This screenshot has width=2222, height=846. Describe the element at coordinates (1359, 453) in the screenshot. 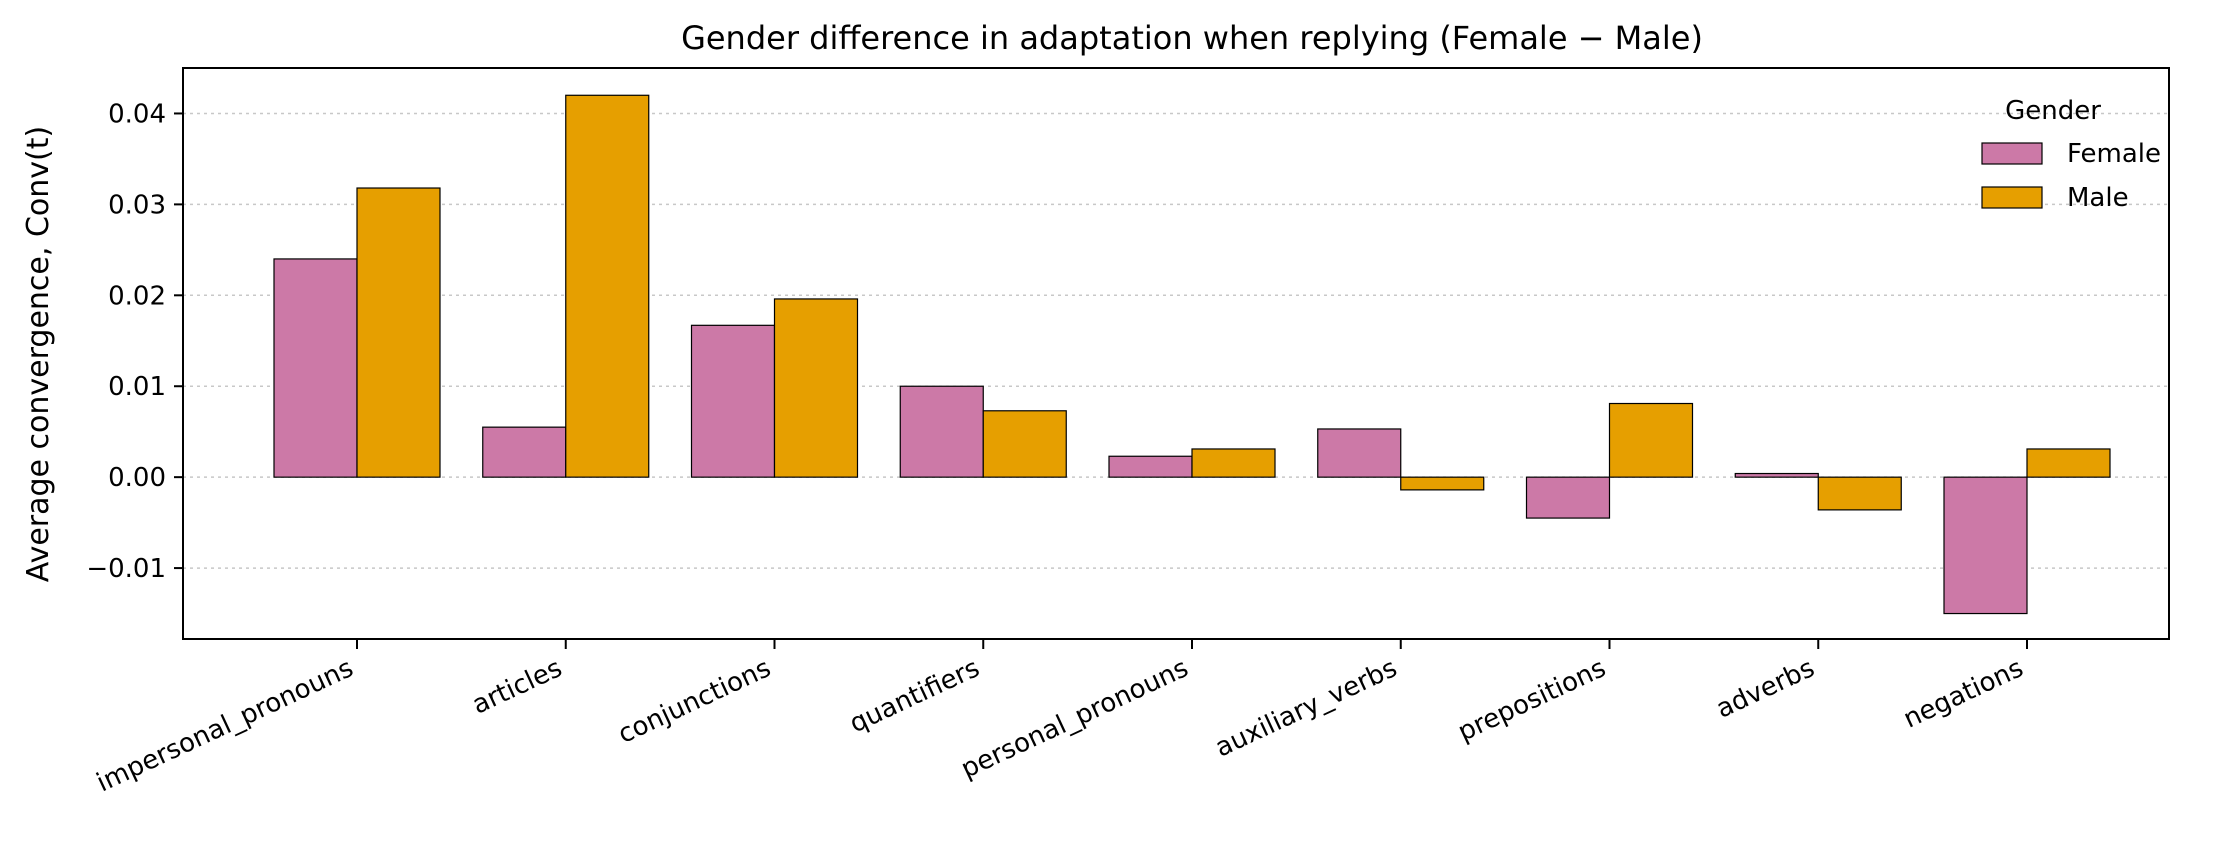

I see `bar-female-auxiliary-verbs` at that location.